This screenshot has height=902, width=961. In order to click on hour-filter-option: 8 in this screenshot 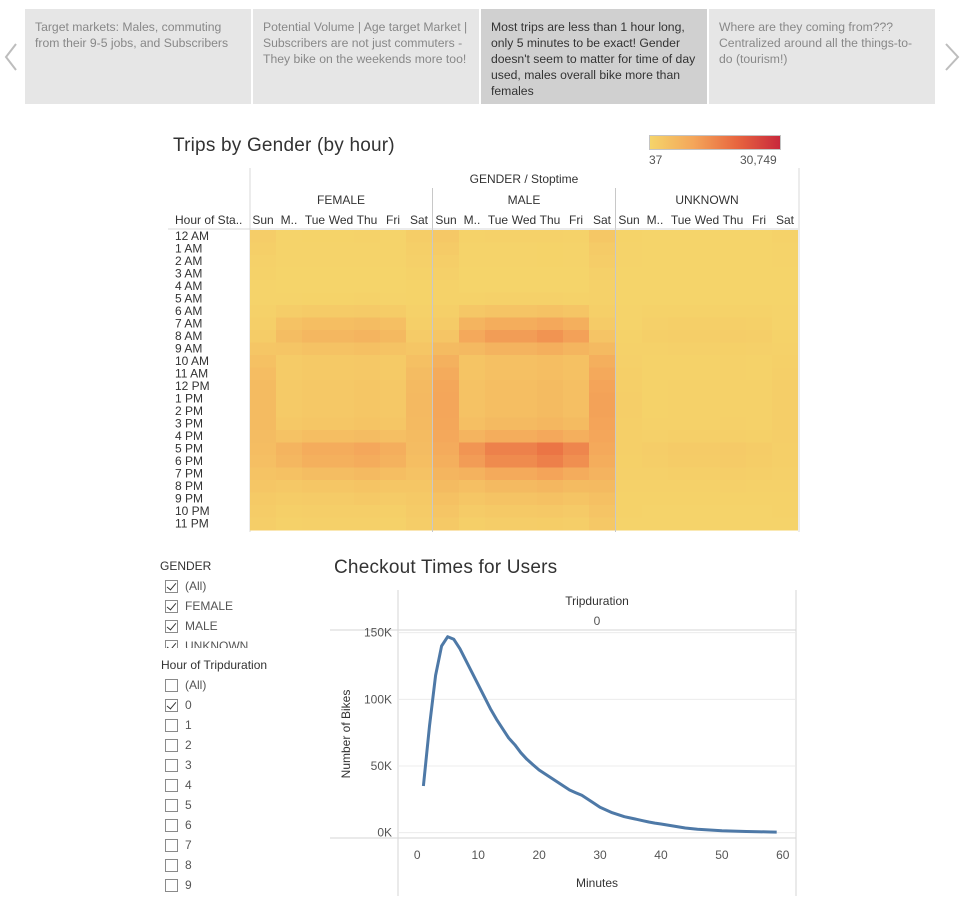, I will do `click(178, 865)`.